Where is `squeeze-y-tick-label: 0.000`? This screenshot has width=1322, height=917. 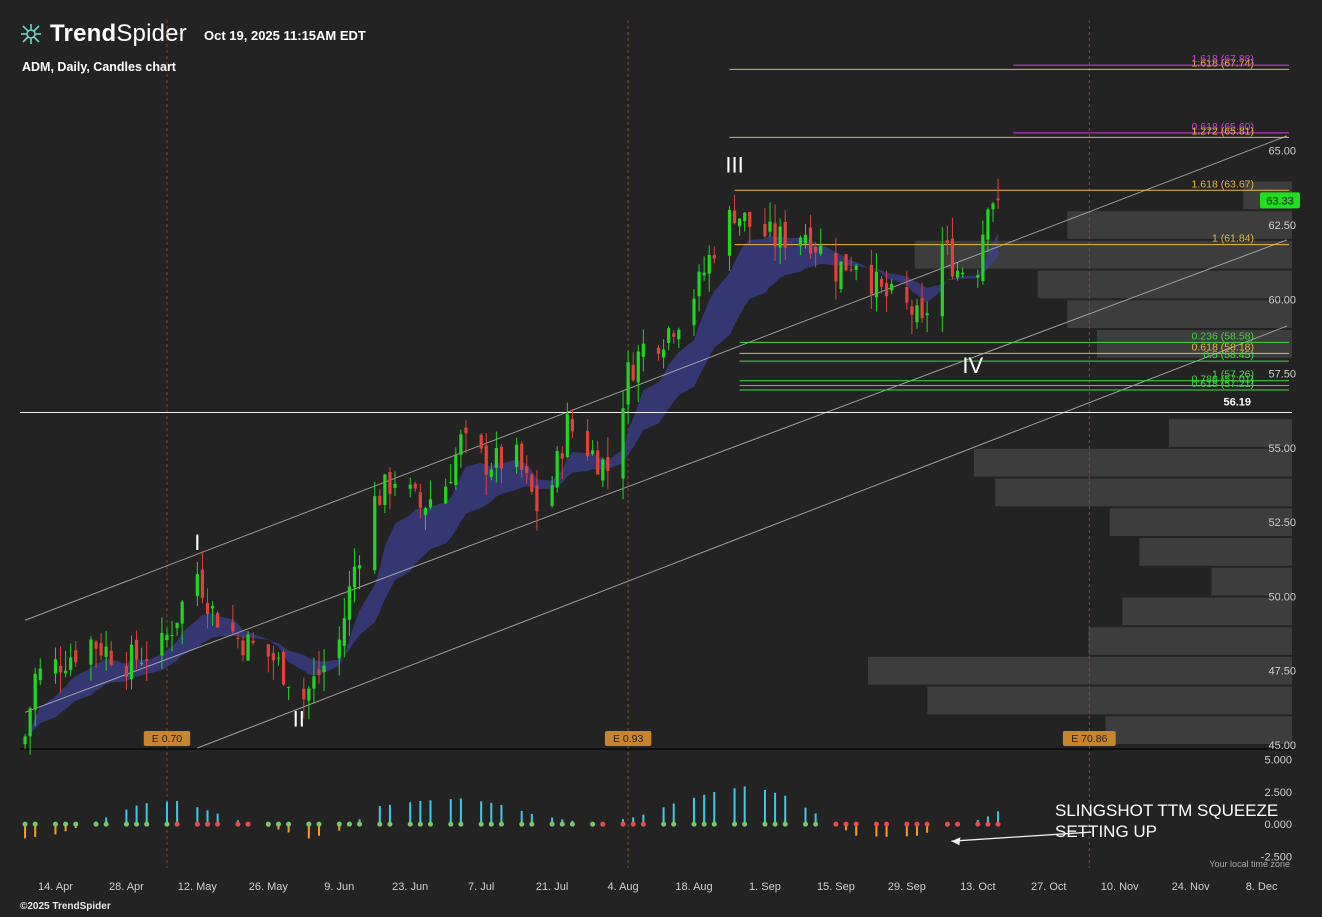
squeeze-y-tick-label: 0.000 is located at coordinates (1278, 825).